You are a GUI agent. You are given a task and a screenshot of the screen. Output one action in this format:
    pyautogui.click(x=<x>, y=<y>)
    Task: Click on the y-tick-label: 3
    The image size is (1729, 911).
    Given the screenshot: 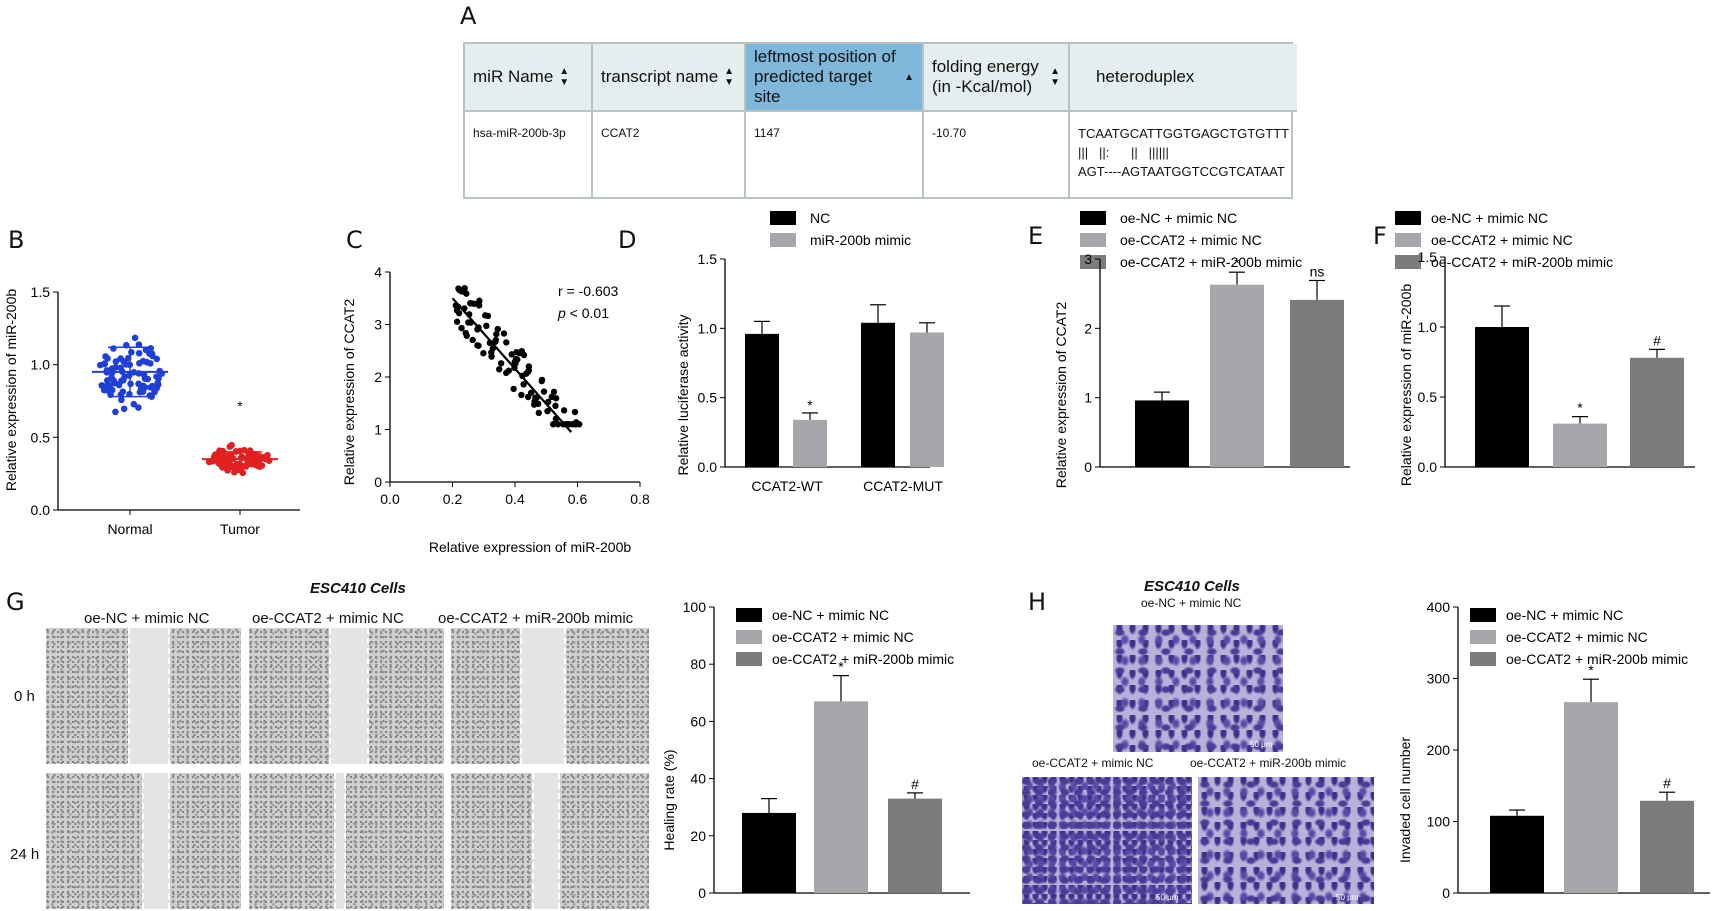 What is the action you would take?
    pyautogui.click(x=1088, y=259)
    